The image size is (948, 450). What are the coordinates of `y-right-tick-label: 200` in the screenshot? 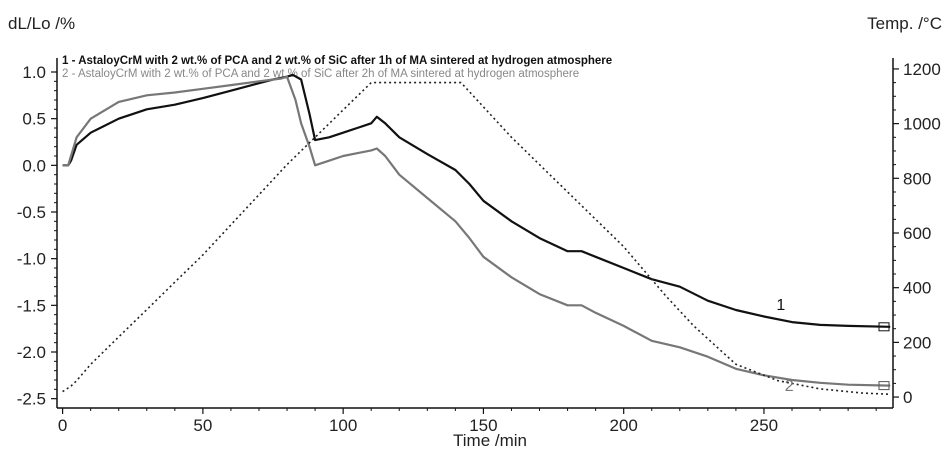 It's located at (917, 342).